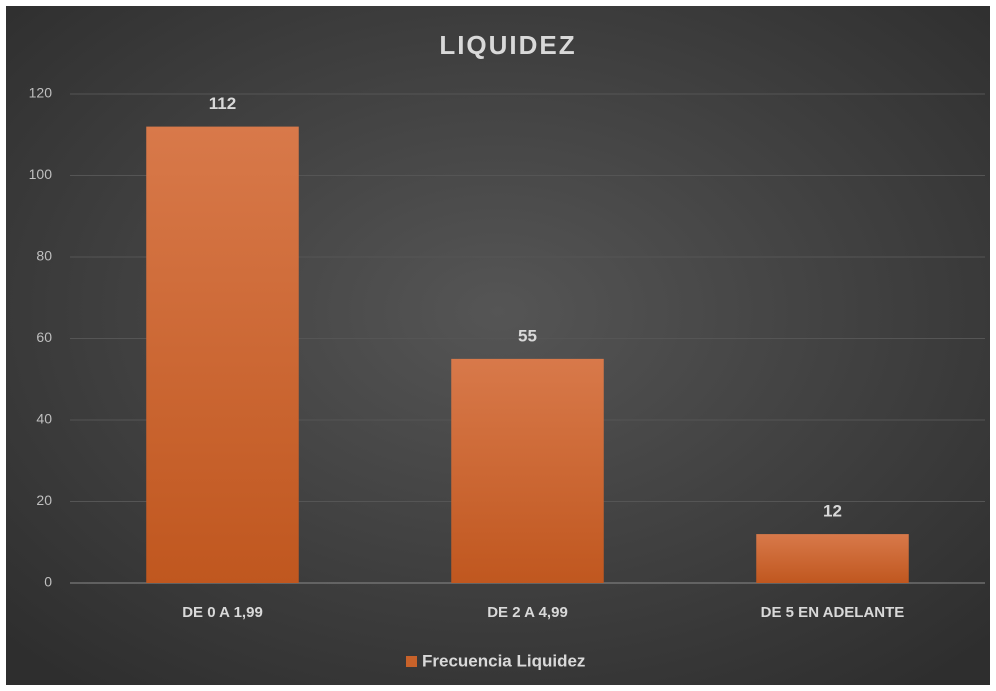  I want to click on legend-swatch, so click(411, 661).